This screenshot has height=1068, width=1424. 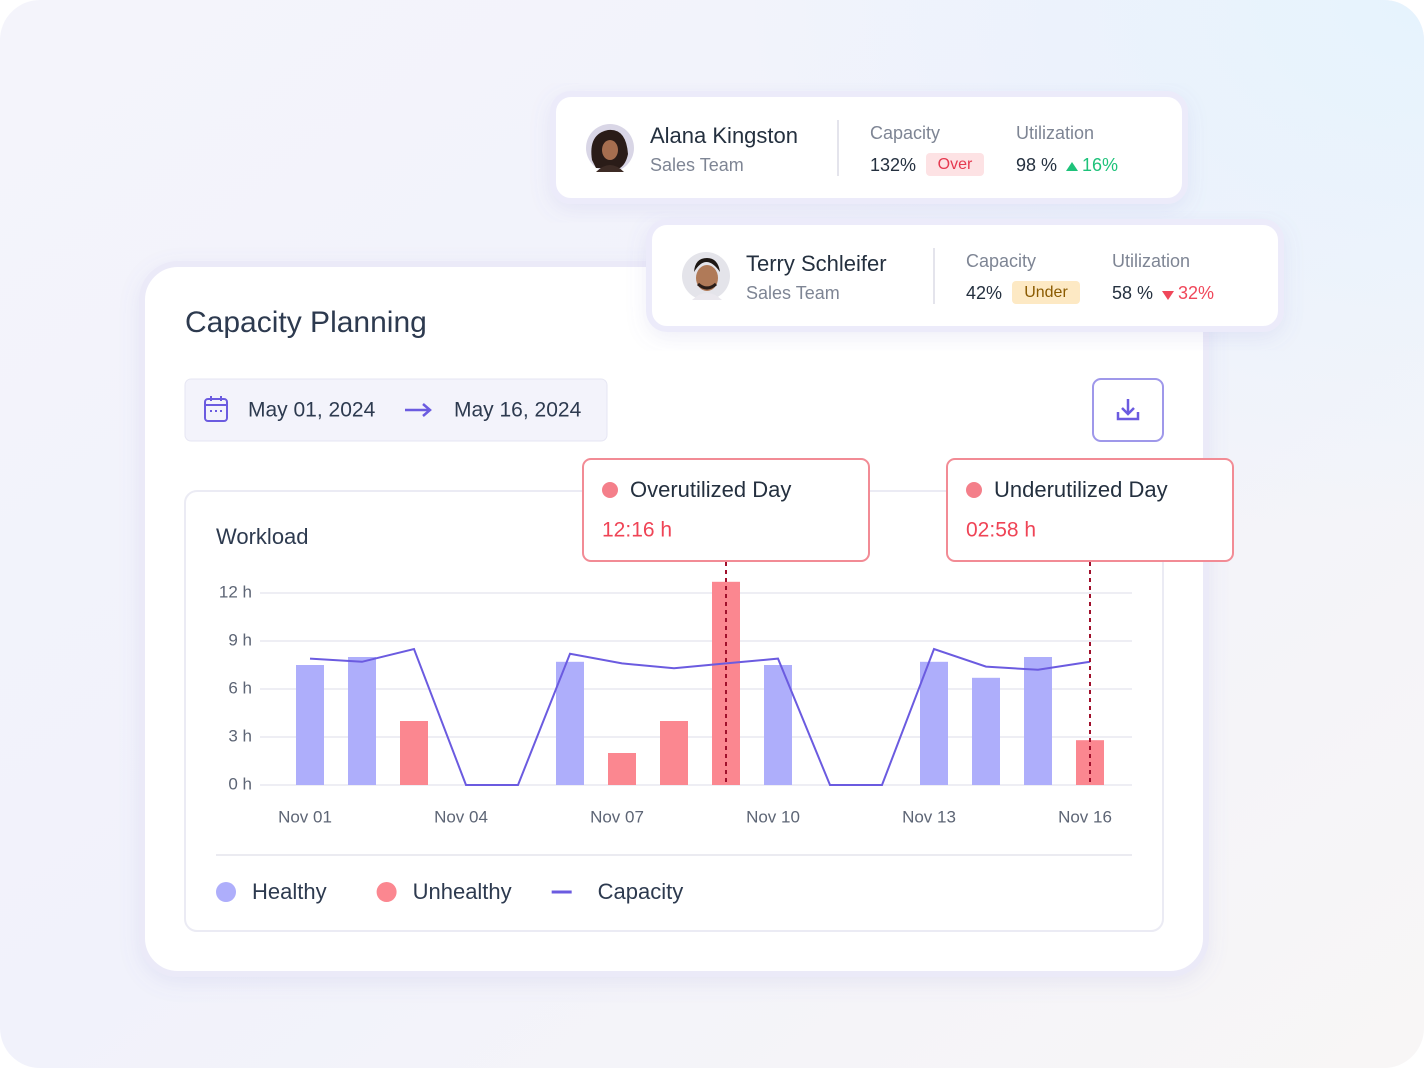 I want to click on date-range: May 01, 2024 May 16, 2024, so click(x=396, y=410).